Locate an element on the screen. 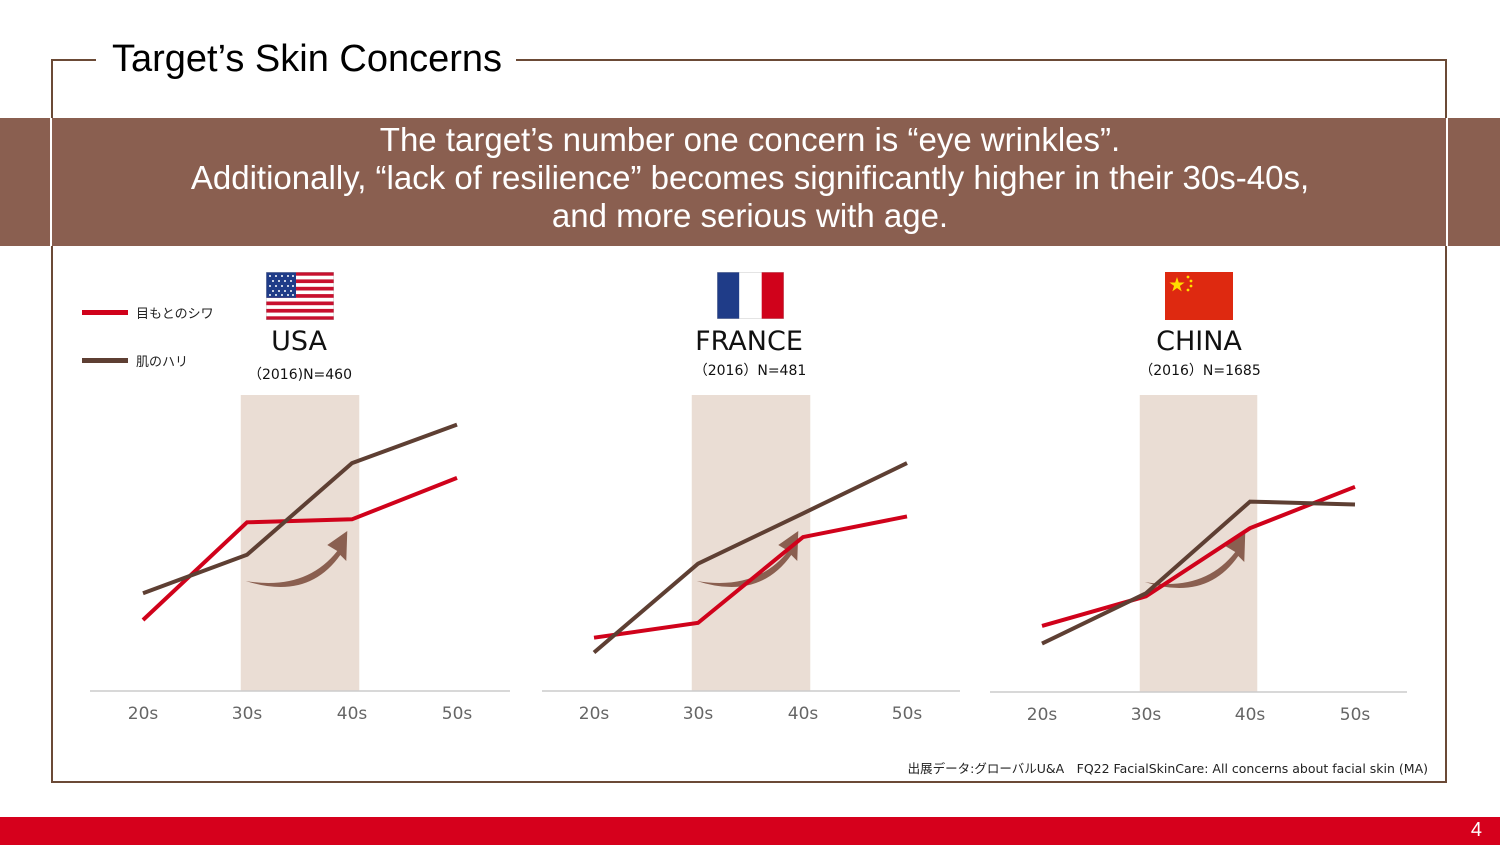  sample-size-china: （2016）N=1685 is located at coordinates (1200, 371).